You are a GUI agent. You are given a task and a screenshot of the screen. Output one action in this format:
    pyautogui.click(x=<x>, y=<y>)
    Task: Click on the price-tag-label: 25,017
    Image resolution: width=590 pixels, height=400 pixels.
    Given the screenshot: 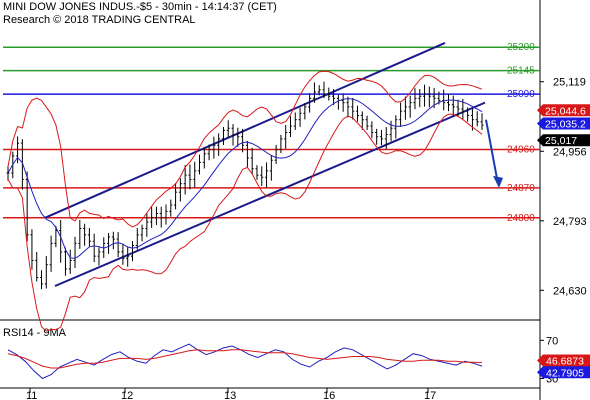 What is the action you would take?
    pyautogui.click(x=561, y=141)
    